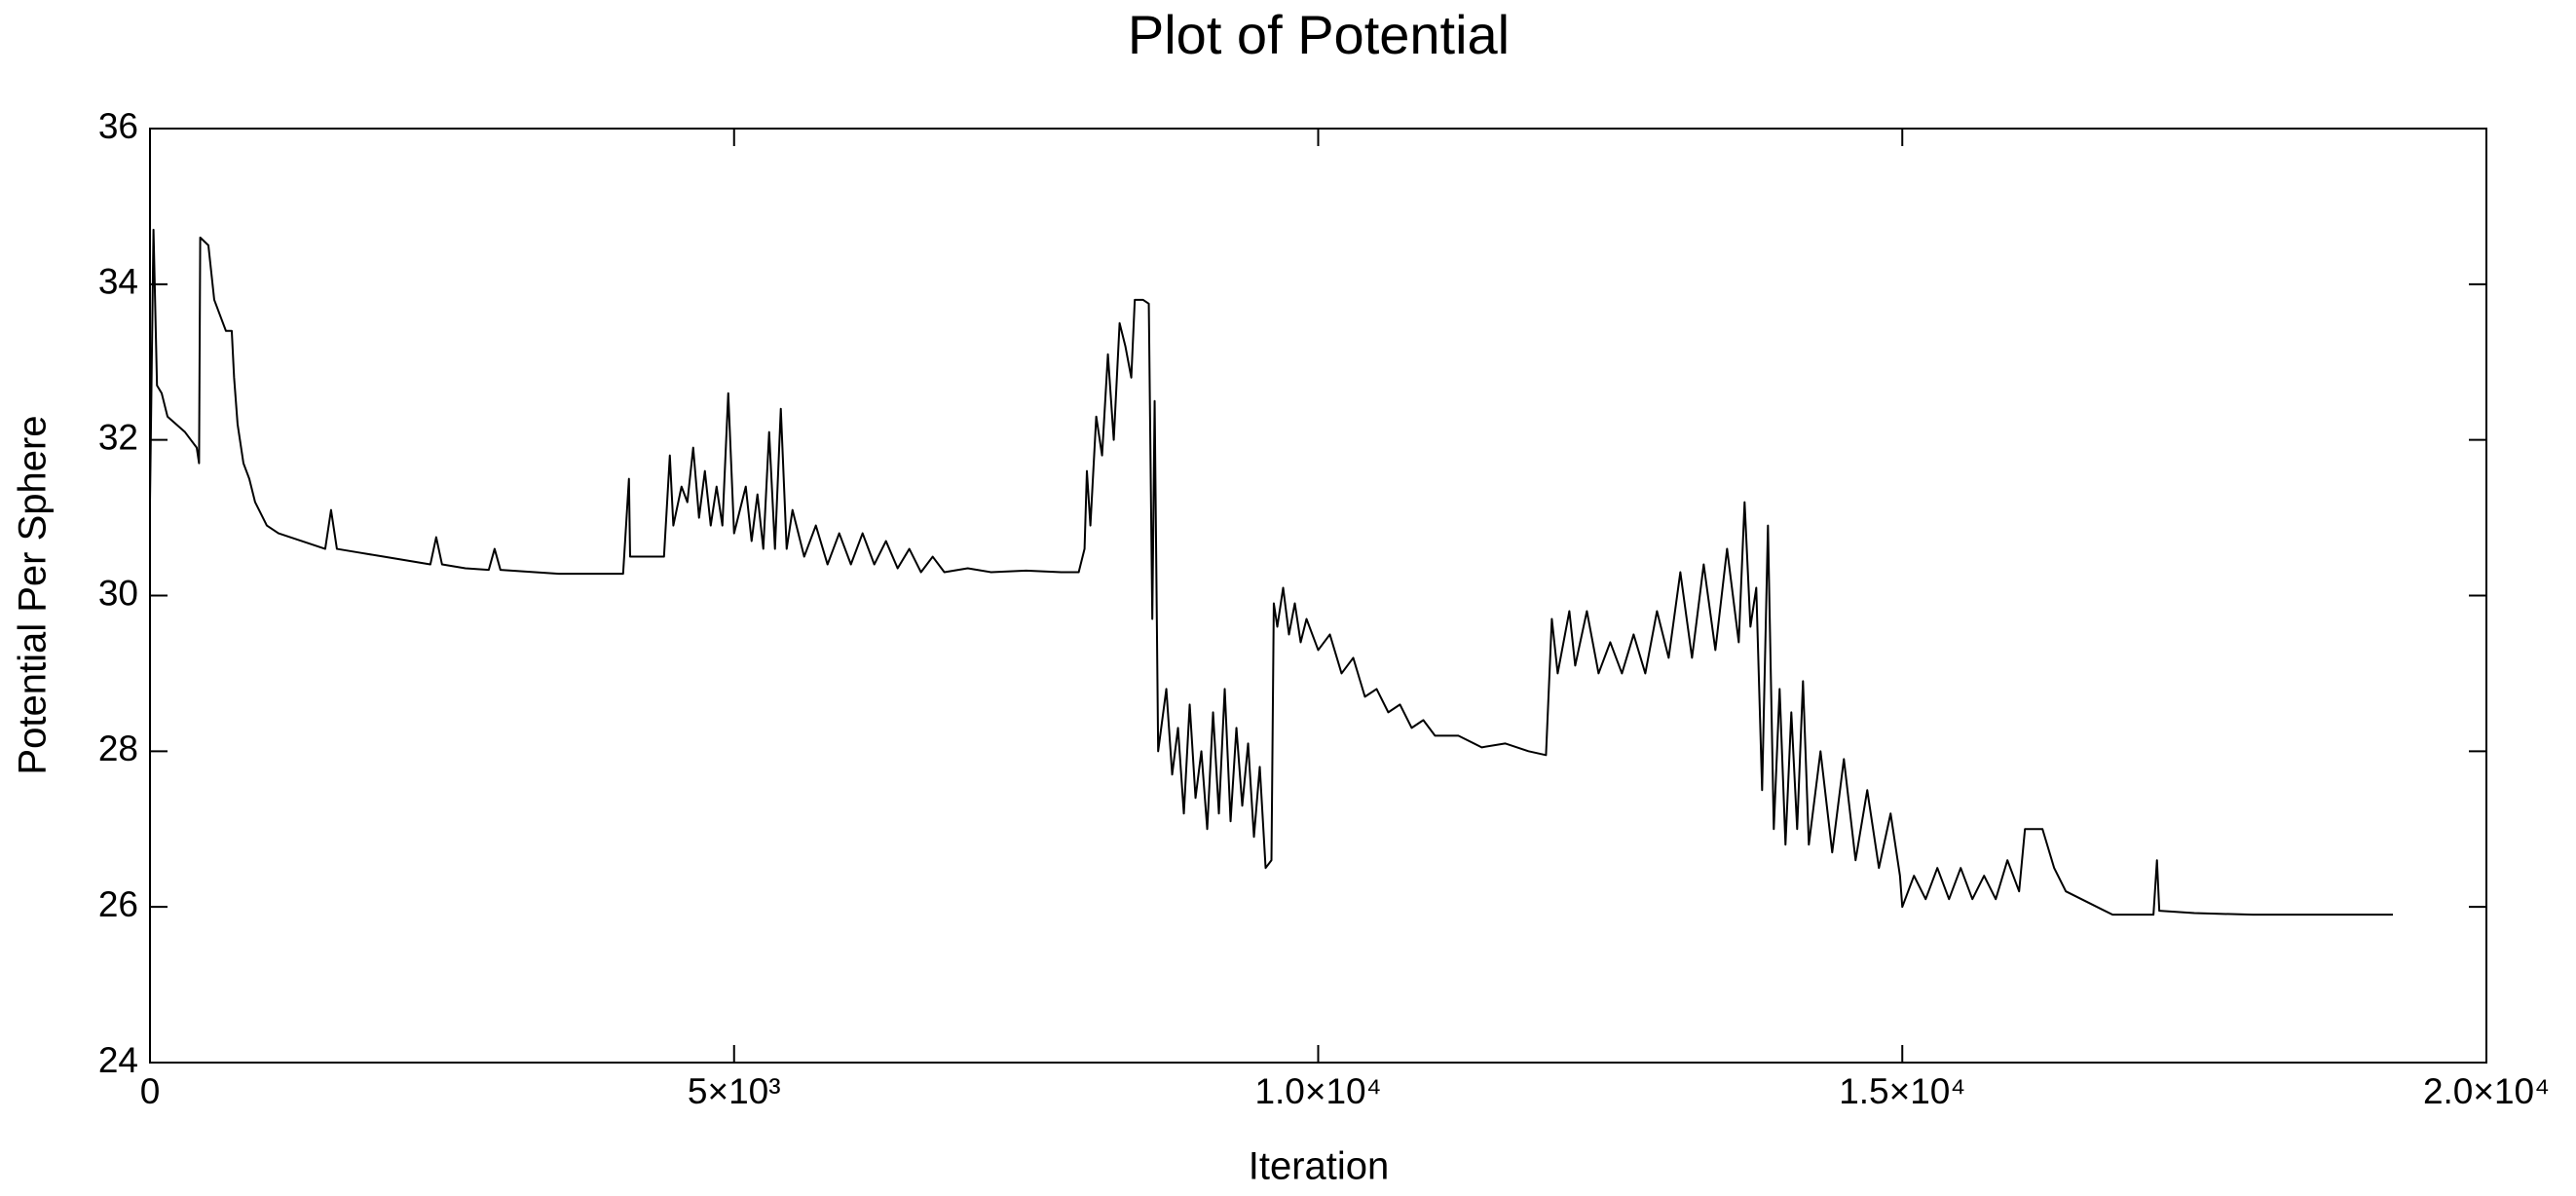 The height and width of the screenshot is (1196, 2576). What do you see at coordinates (118, 1060) in the screenshot?
I see `y-tick-label: 24` at bounding box center [118, 1060].